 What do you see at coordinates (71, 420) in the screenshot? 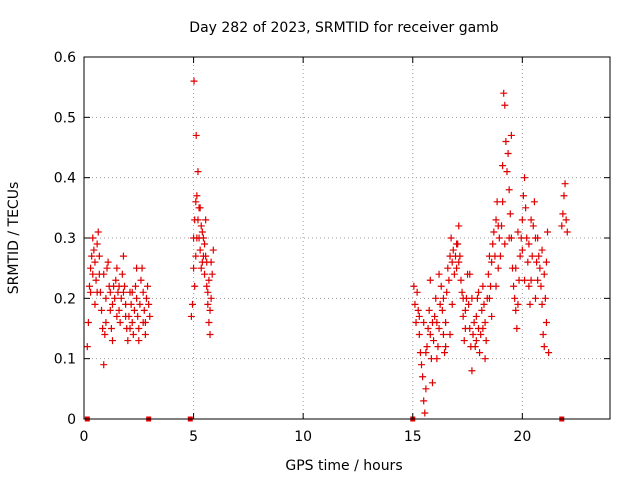
I see `y-tick-label: 0` at bounding box center [71, 420].